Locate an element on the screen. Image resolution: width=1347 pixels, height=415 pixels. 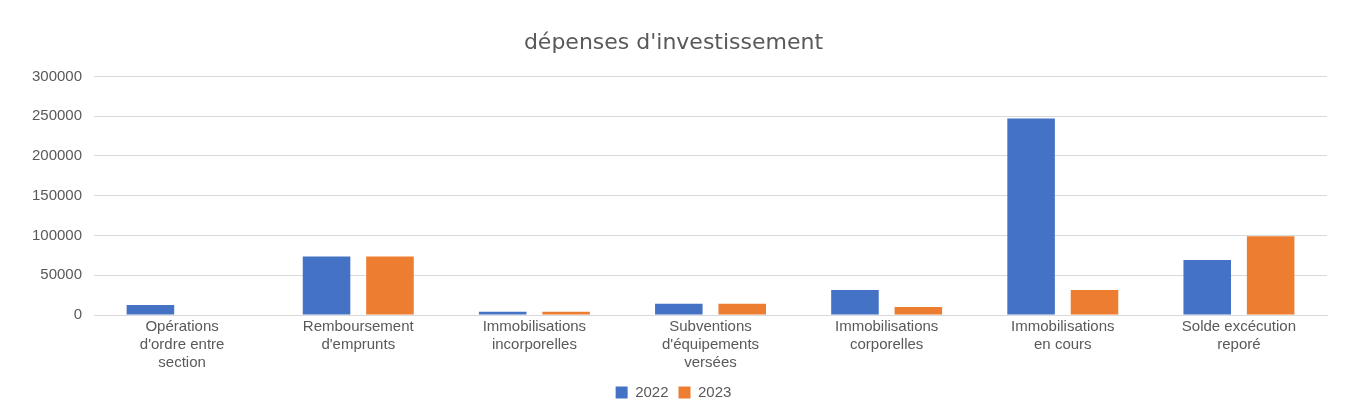
y-tick-label: 300000 is located at coordinates (57, 75).